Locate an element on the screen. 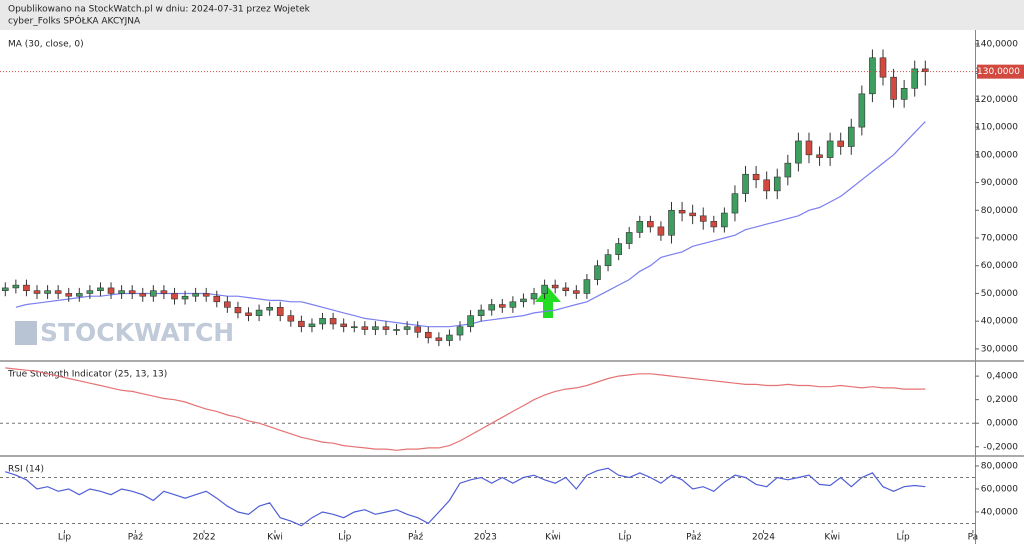 The height and width of the screenshot is (544, 1024). last-price-box is located at coordinates (1000, 71).